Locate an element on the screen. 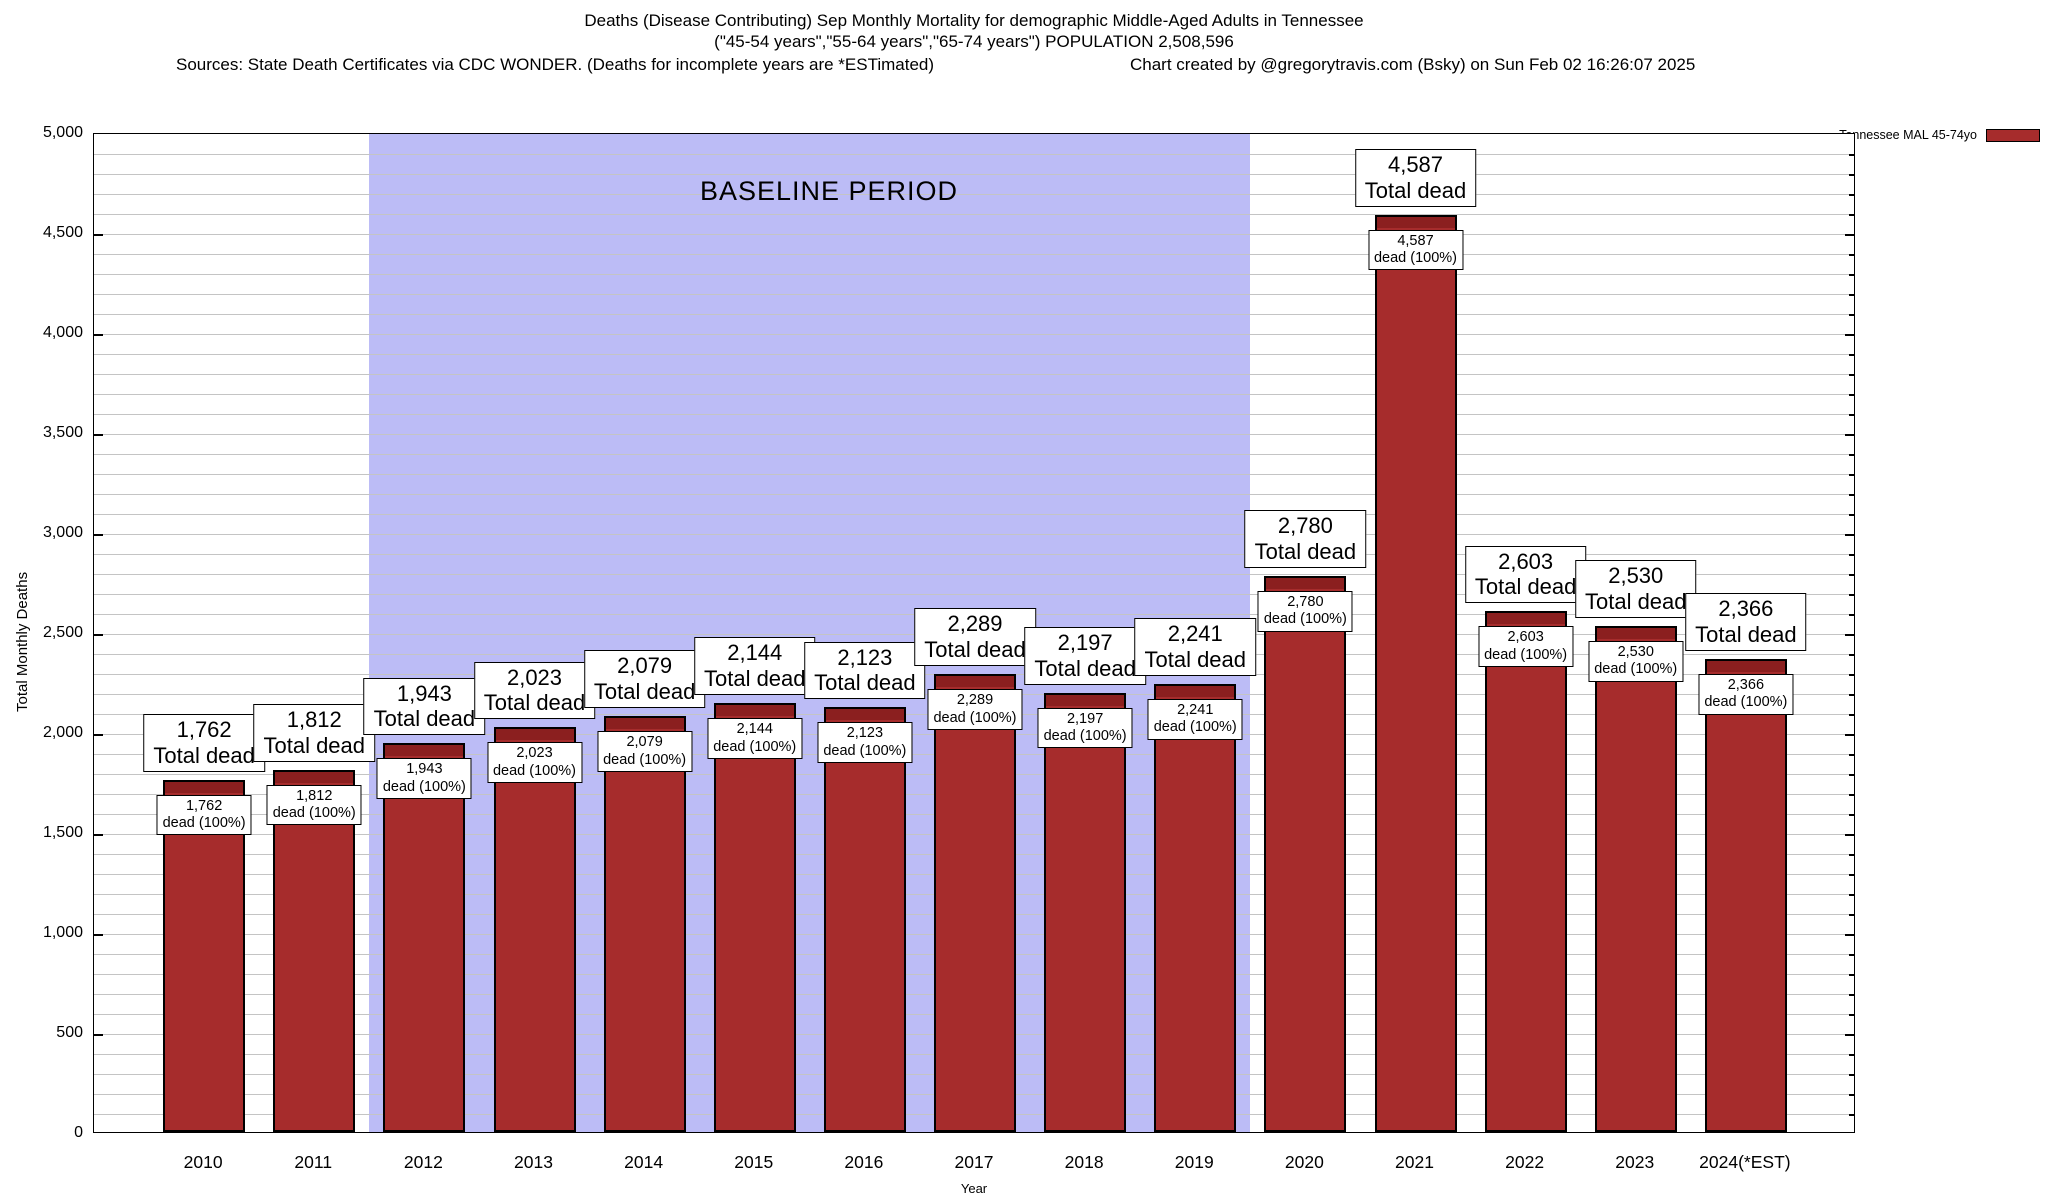 The height and width of the screenshot is (1200, 2048). y-tick-label: 5,000 is located at coordinates (62, 132).